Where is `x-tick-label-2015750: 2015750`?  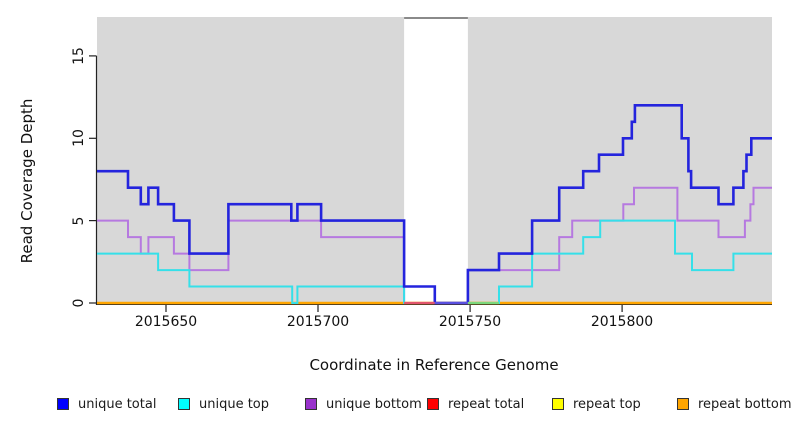 x-tick-label-2015750: 2015750 is located at coordinates (470, 322).